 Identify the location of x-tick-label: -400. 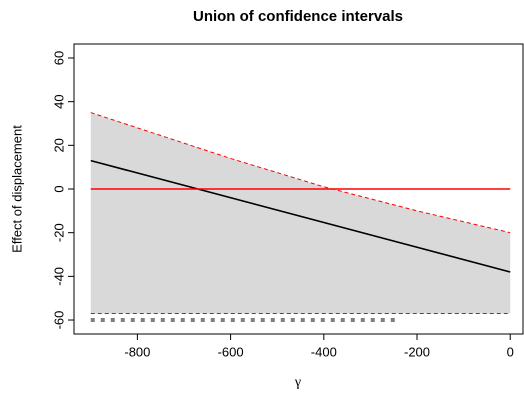
(324, 351).